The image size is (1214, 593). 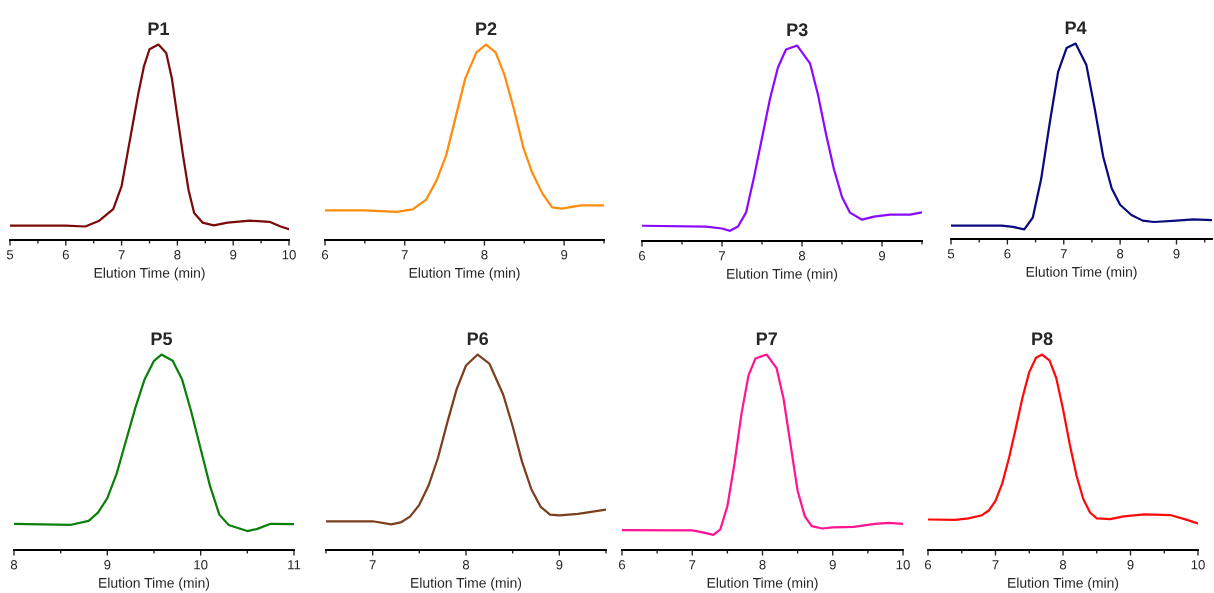 What do you see at coordinates (478, 339) in the screenshot?
I see `chart-title: P6` at bounding box center [478, 339].